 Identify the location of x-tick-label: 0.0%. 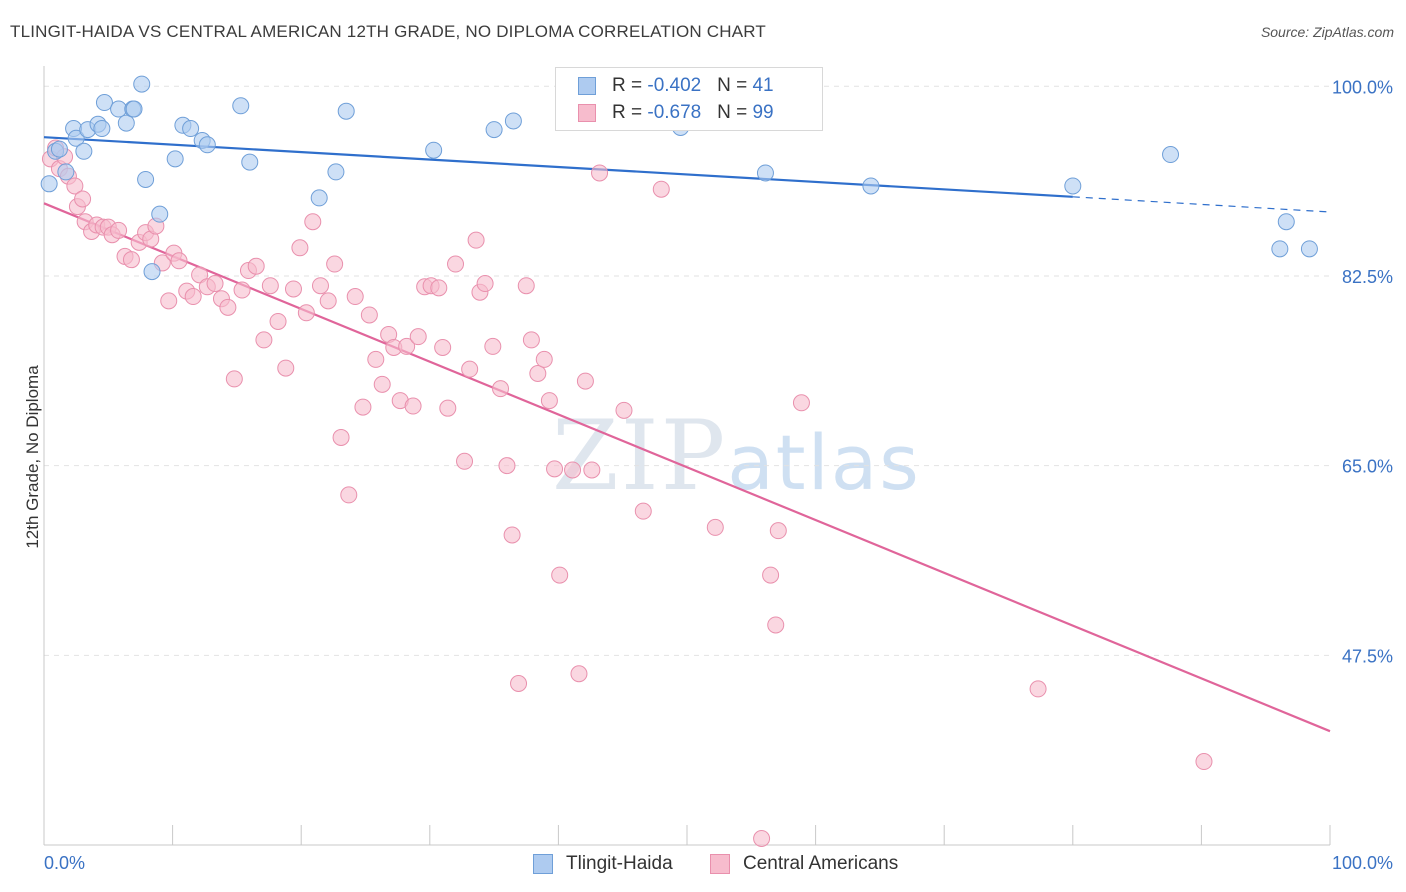
(64, 863).